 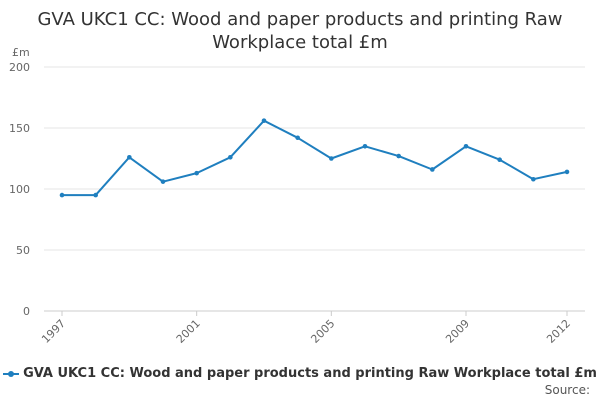 What do you see at coordinates (457, 331) in the screenshot?
I see `x-tick-label: 2009` at bounding box center [457, 331].